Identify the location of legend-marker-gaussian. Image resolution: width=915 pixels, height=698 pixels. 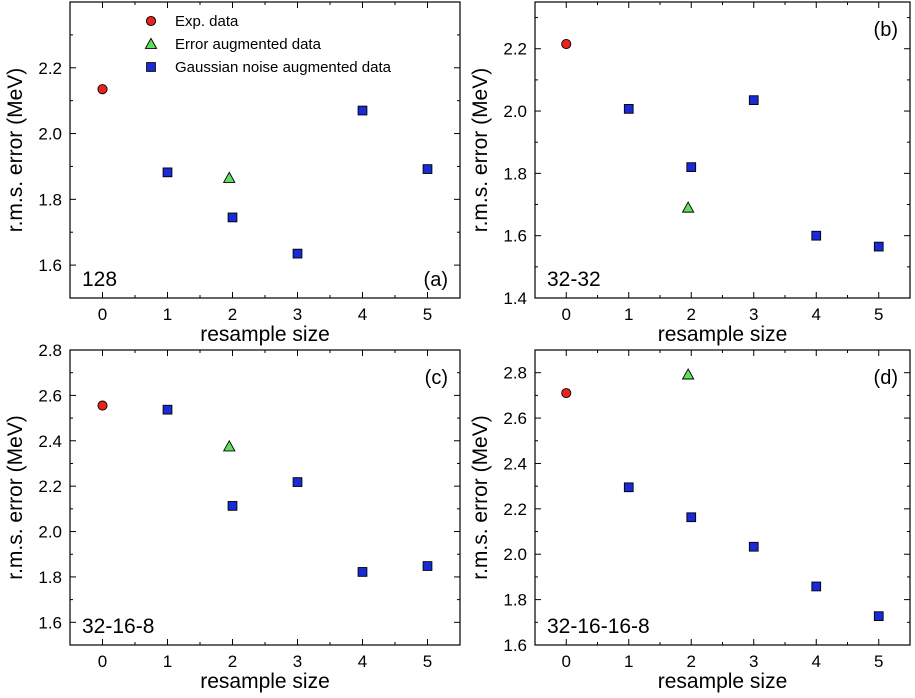
(151, 67).